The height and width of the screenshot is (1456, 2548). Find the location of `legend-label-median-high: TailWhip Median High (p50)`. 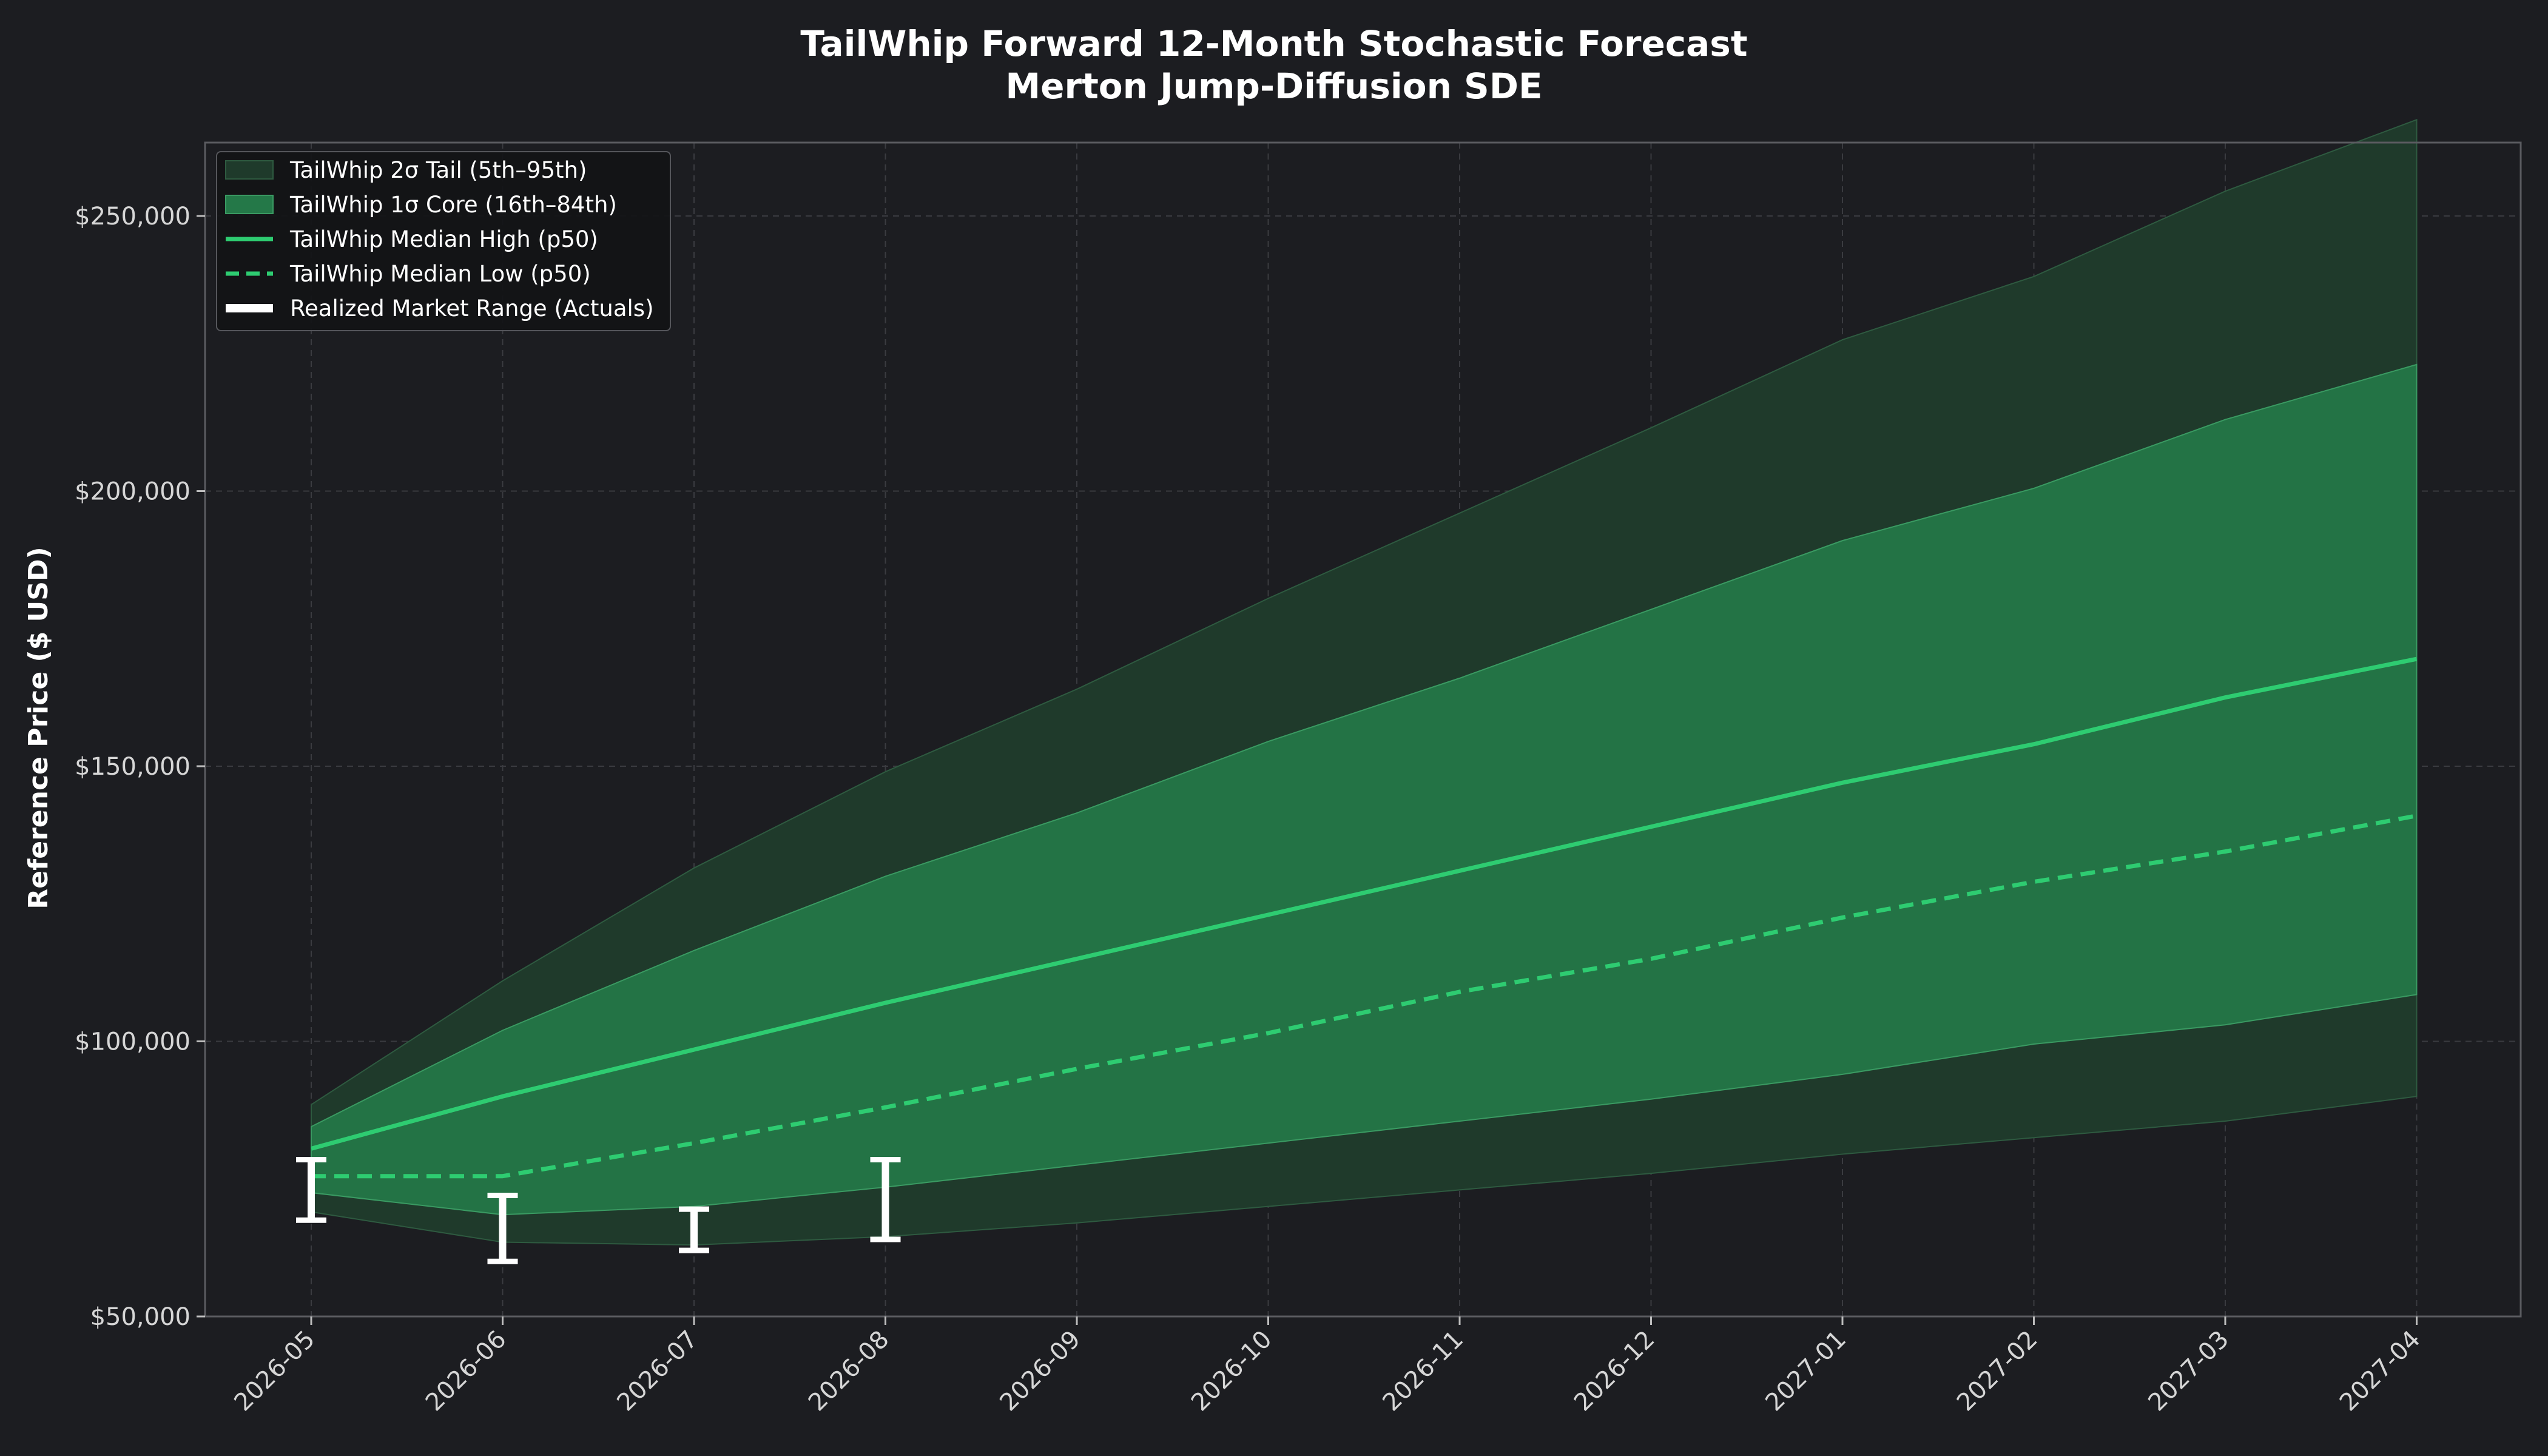

legend-label-median-high: TailWhip Median High (p50) is located at coordinates (443, 239).